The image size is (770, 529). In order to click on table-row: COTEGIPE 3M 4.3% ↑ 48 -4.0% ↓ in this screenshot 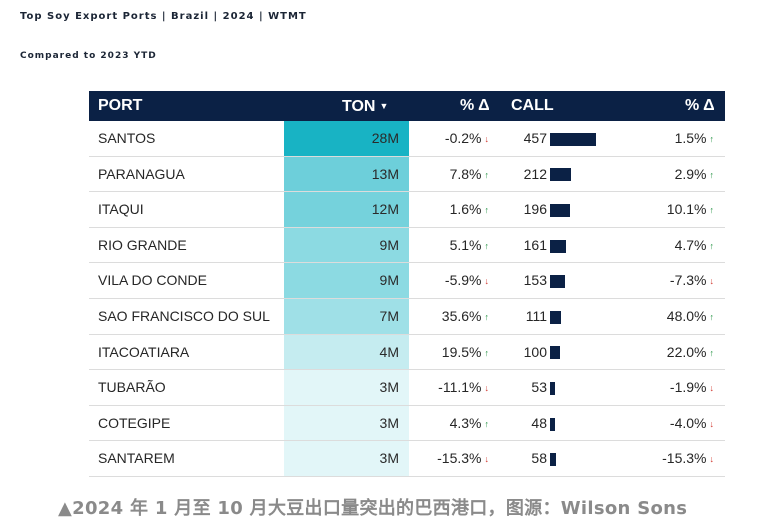, I will do `click(407, 423)`.